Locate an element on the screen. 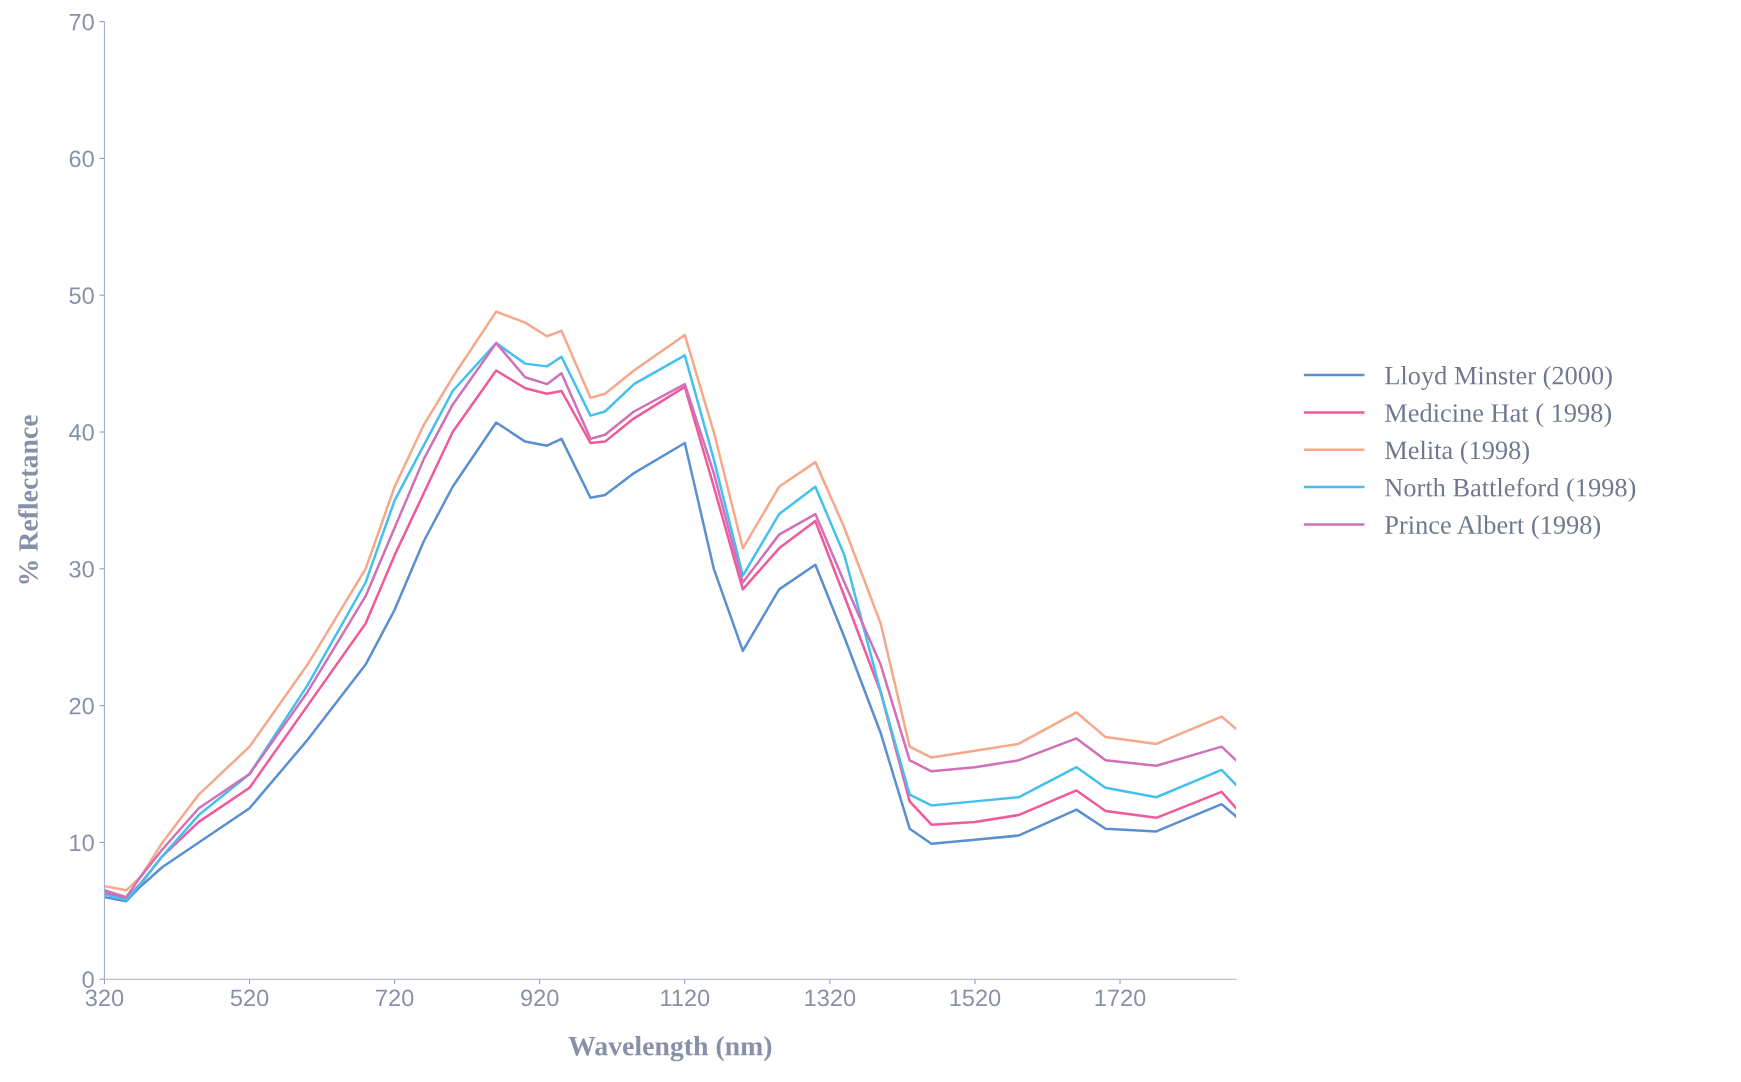 This screenshot has width=1741, height=1082. y-axis-title: % Reflectance is located at coordinates (28, 499).